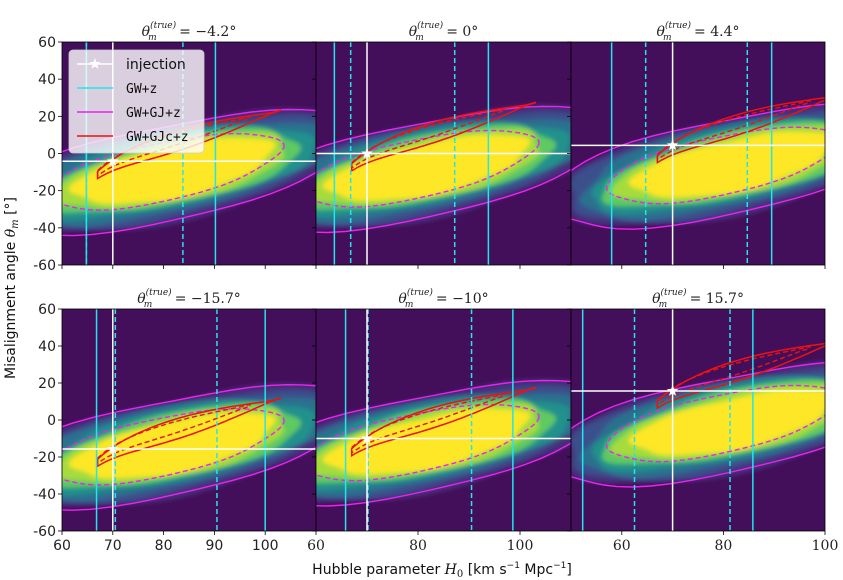  What do you see at coordinates (724, 32) in the screenshot?
I see `title-value: 4.4°` at bounding box center [724, 32].